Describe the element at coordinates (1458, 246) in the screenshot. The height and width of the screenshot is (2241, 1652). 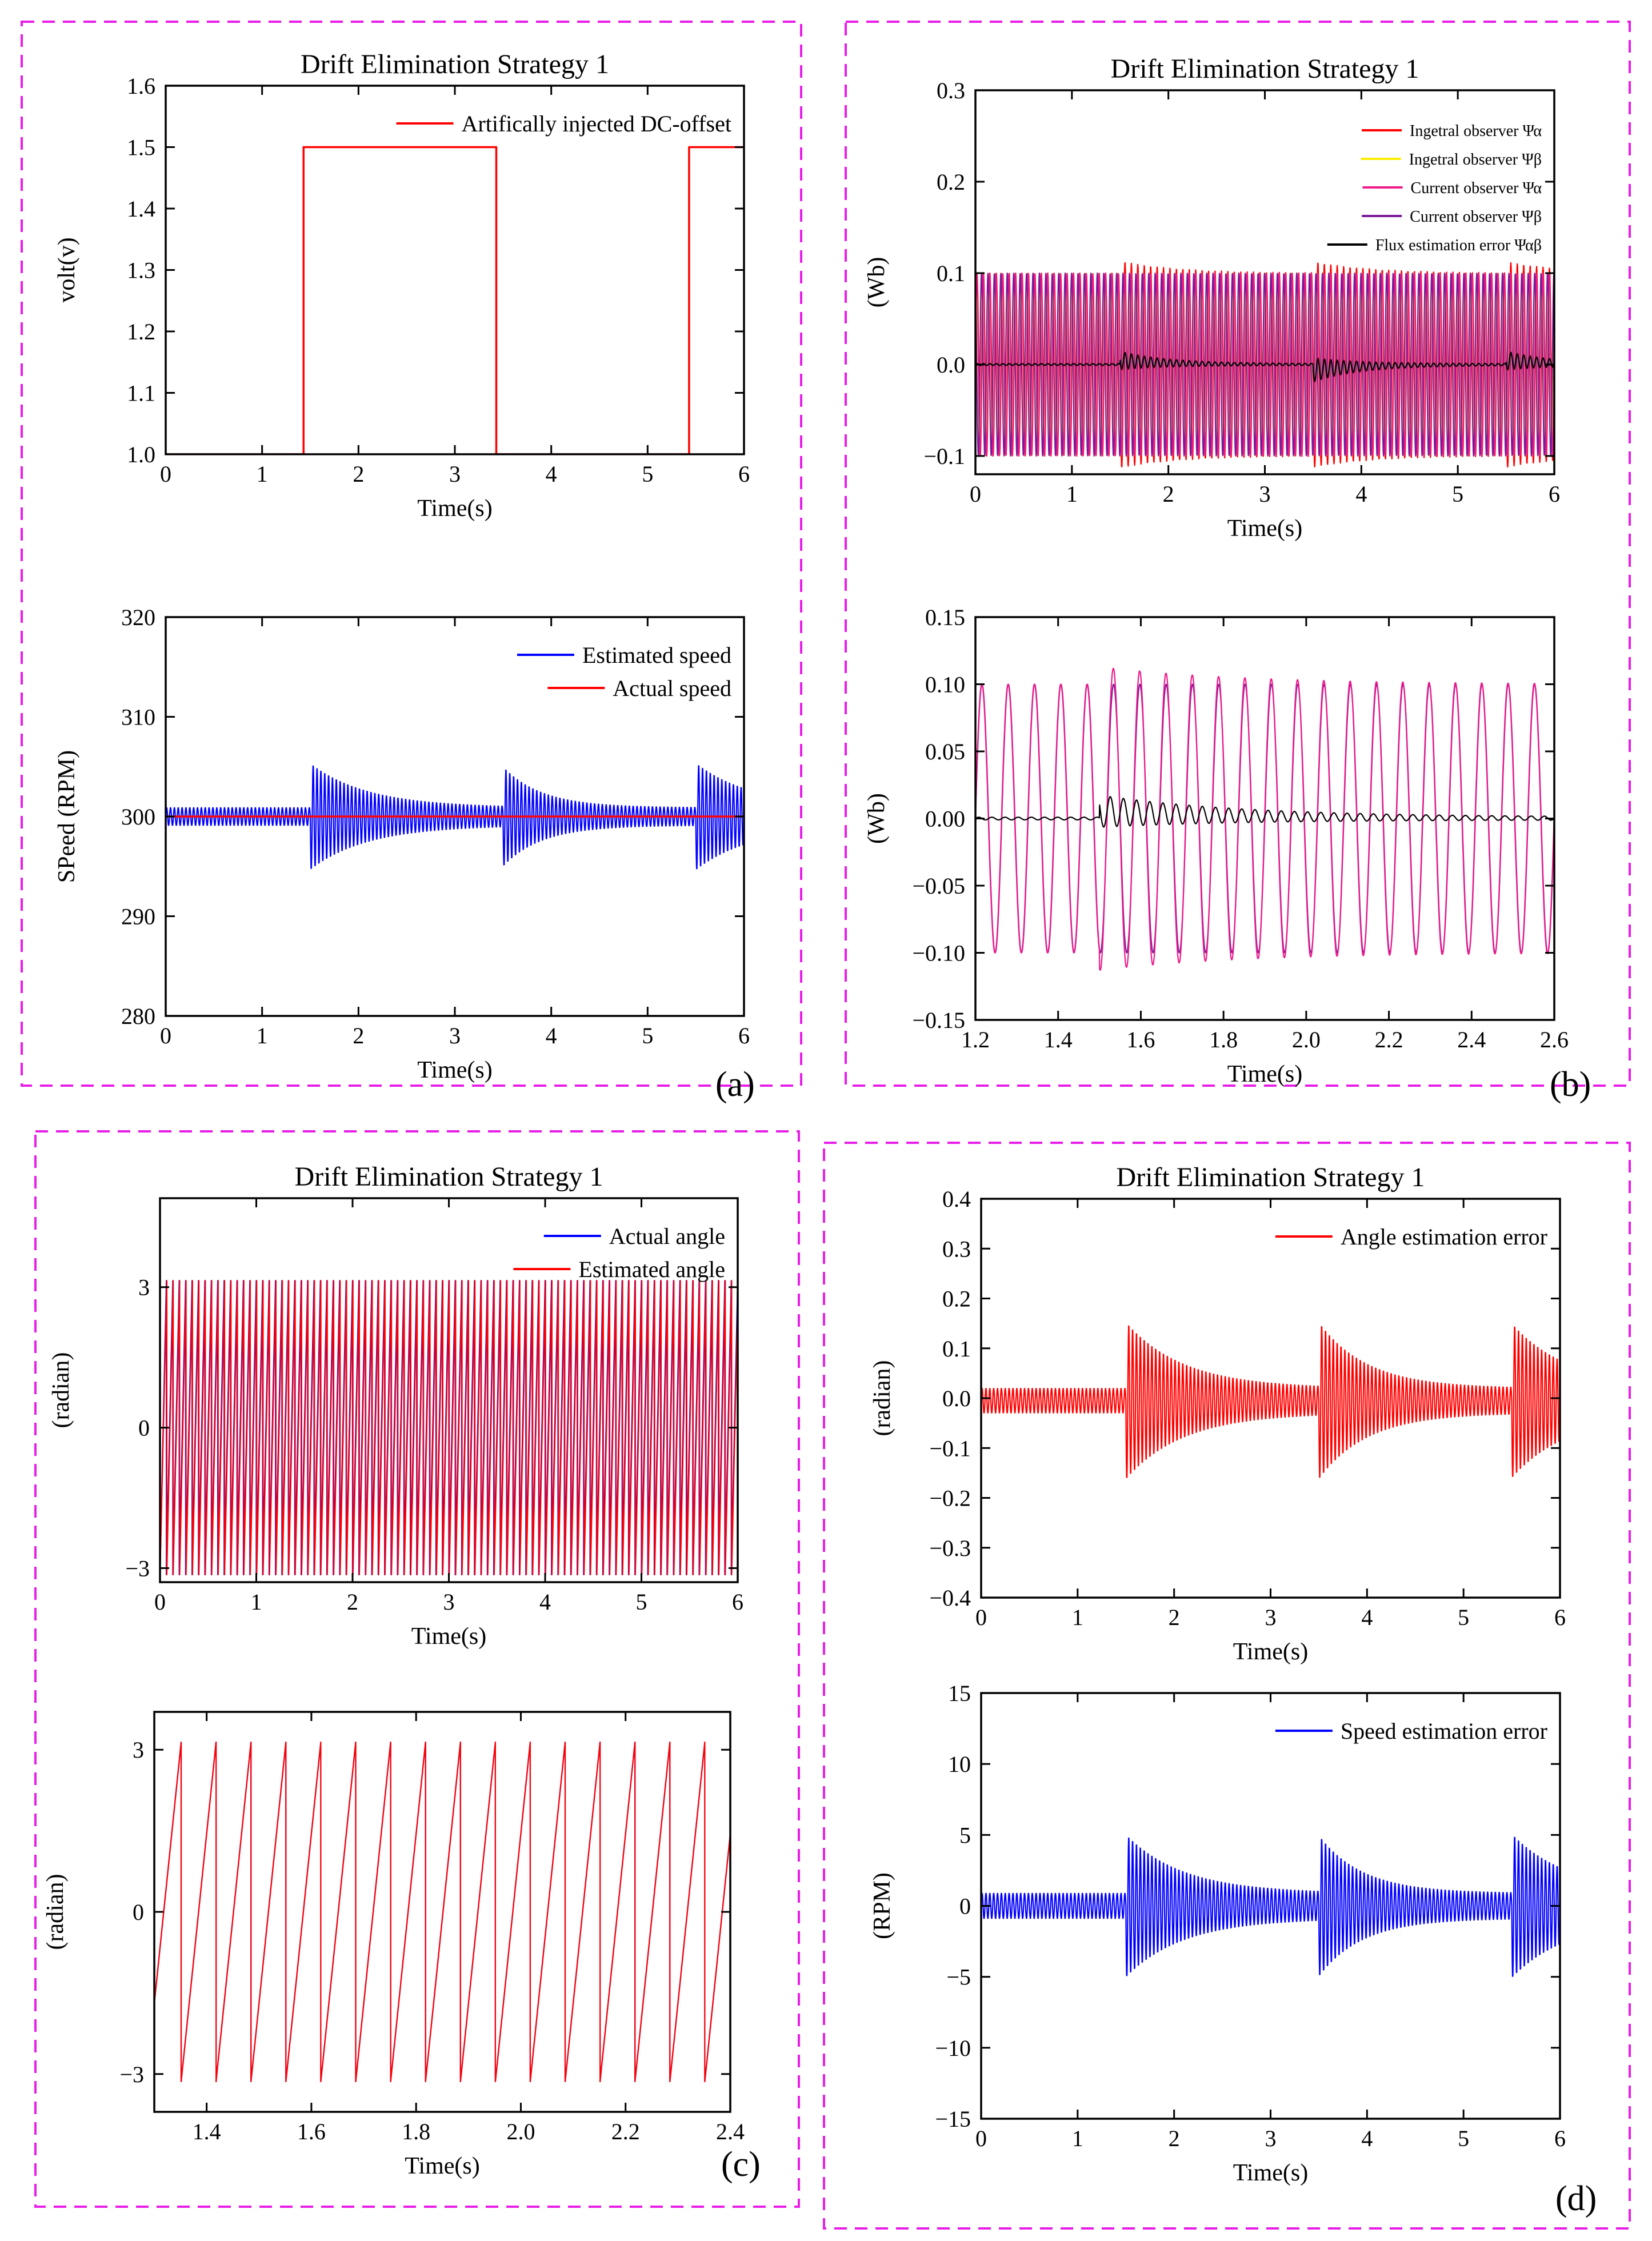
I see `legend-label: Flux estimation error Ψαβ` at that location.